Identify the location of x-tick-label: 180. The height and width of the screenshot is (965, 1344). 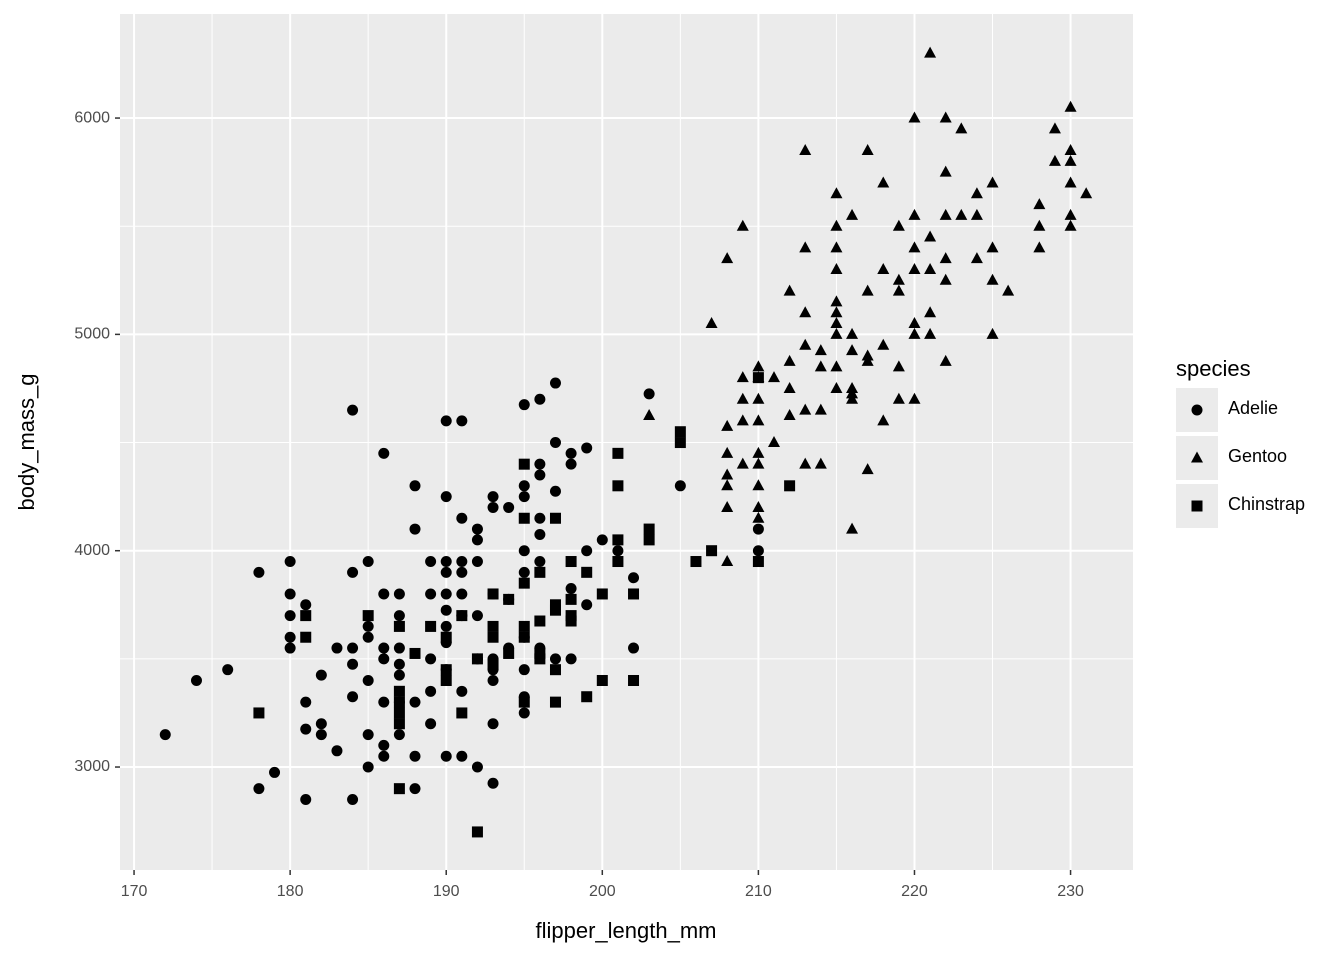
(290, 891).